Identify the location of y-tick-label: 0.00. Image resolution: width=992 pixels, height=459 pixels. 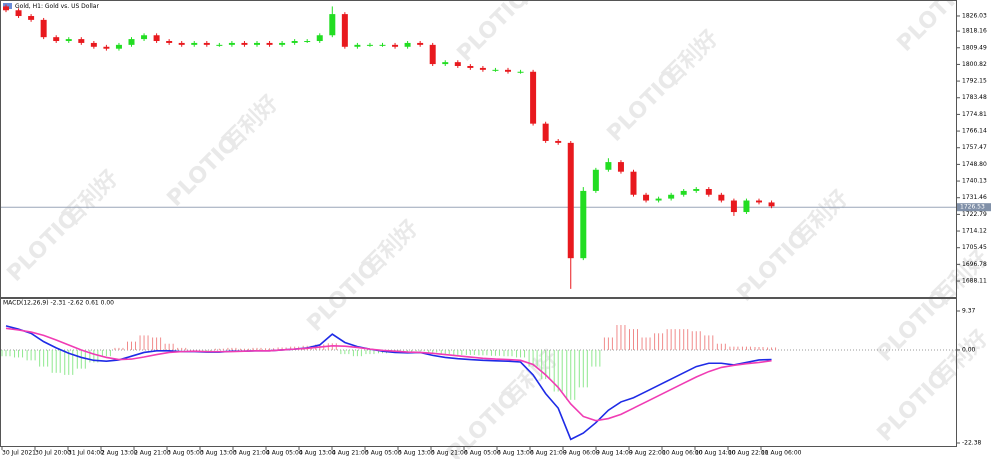
(969, 349).